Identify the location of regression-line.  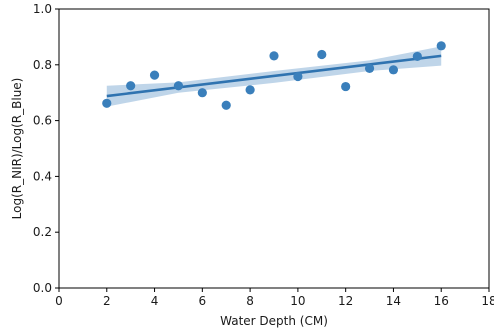
(274, 76).